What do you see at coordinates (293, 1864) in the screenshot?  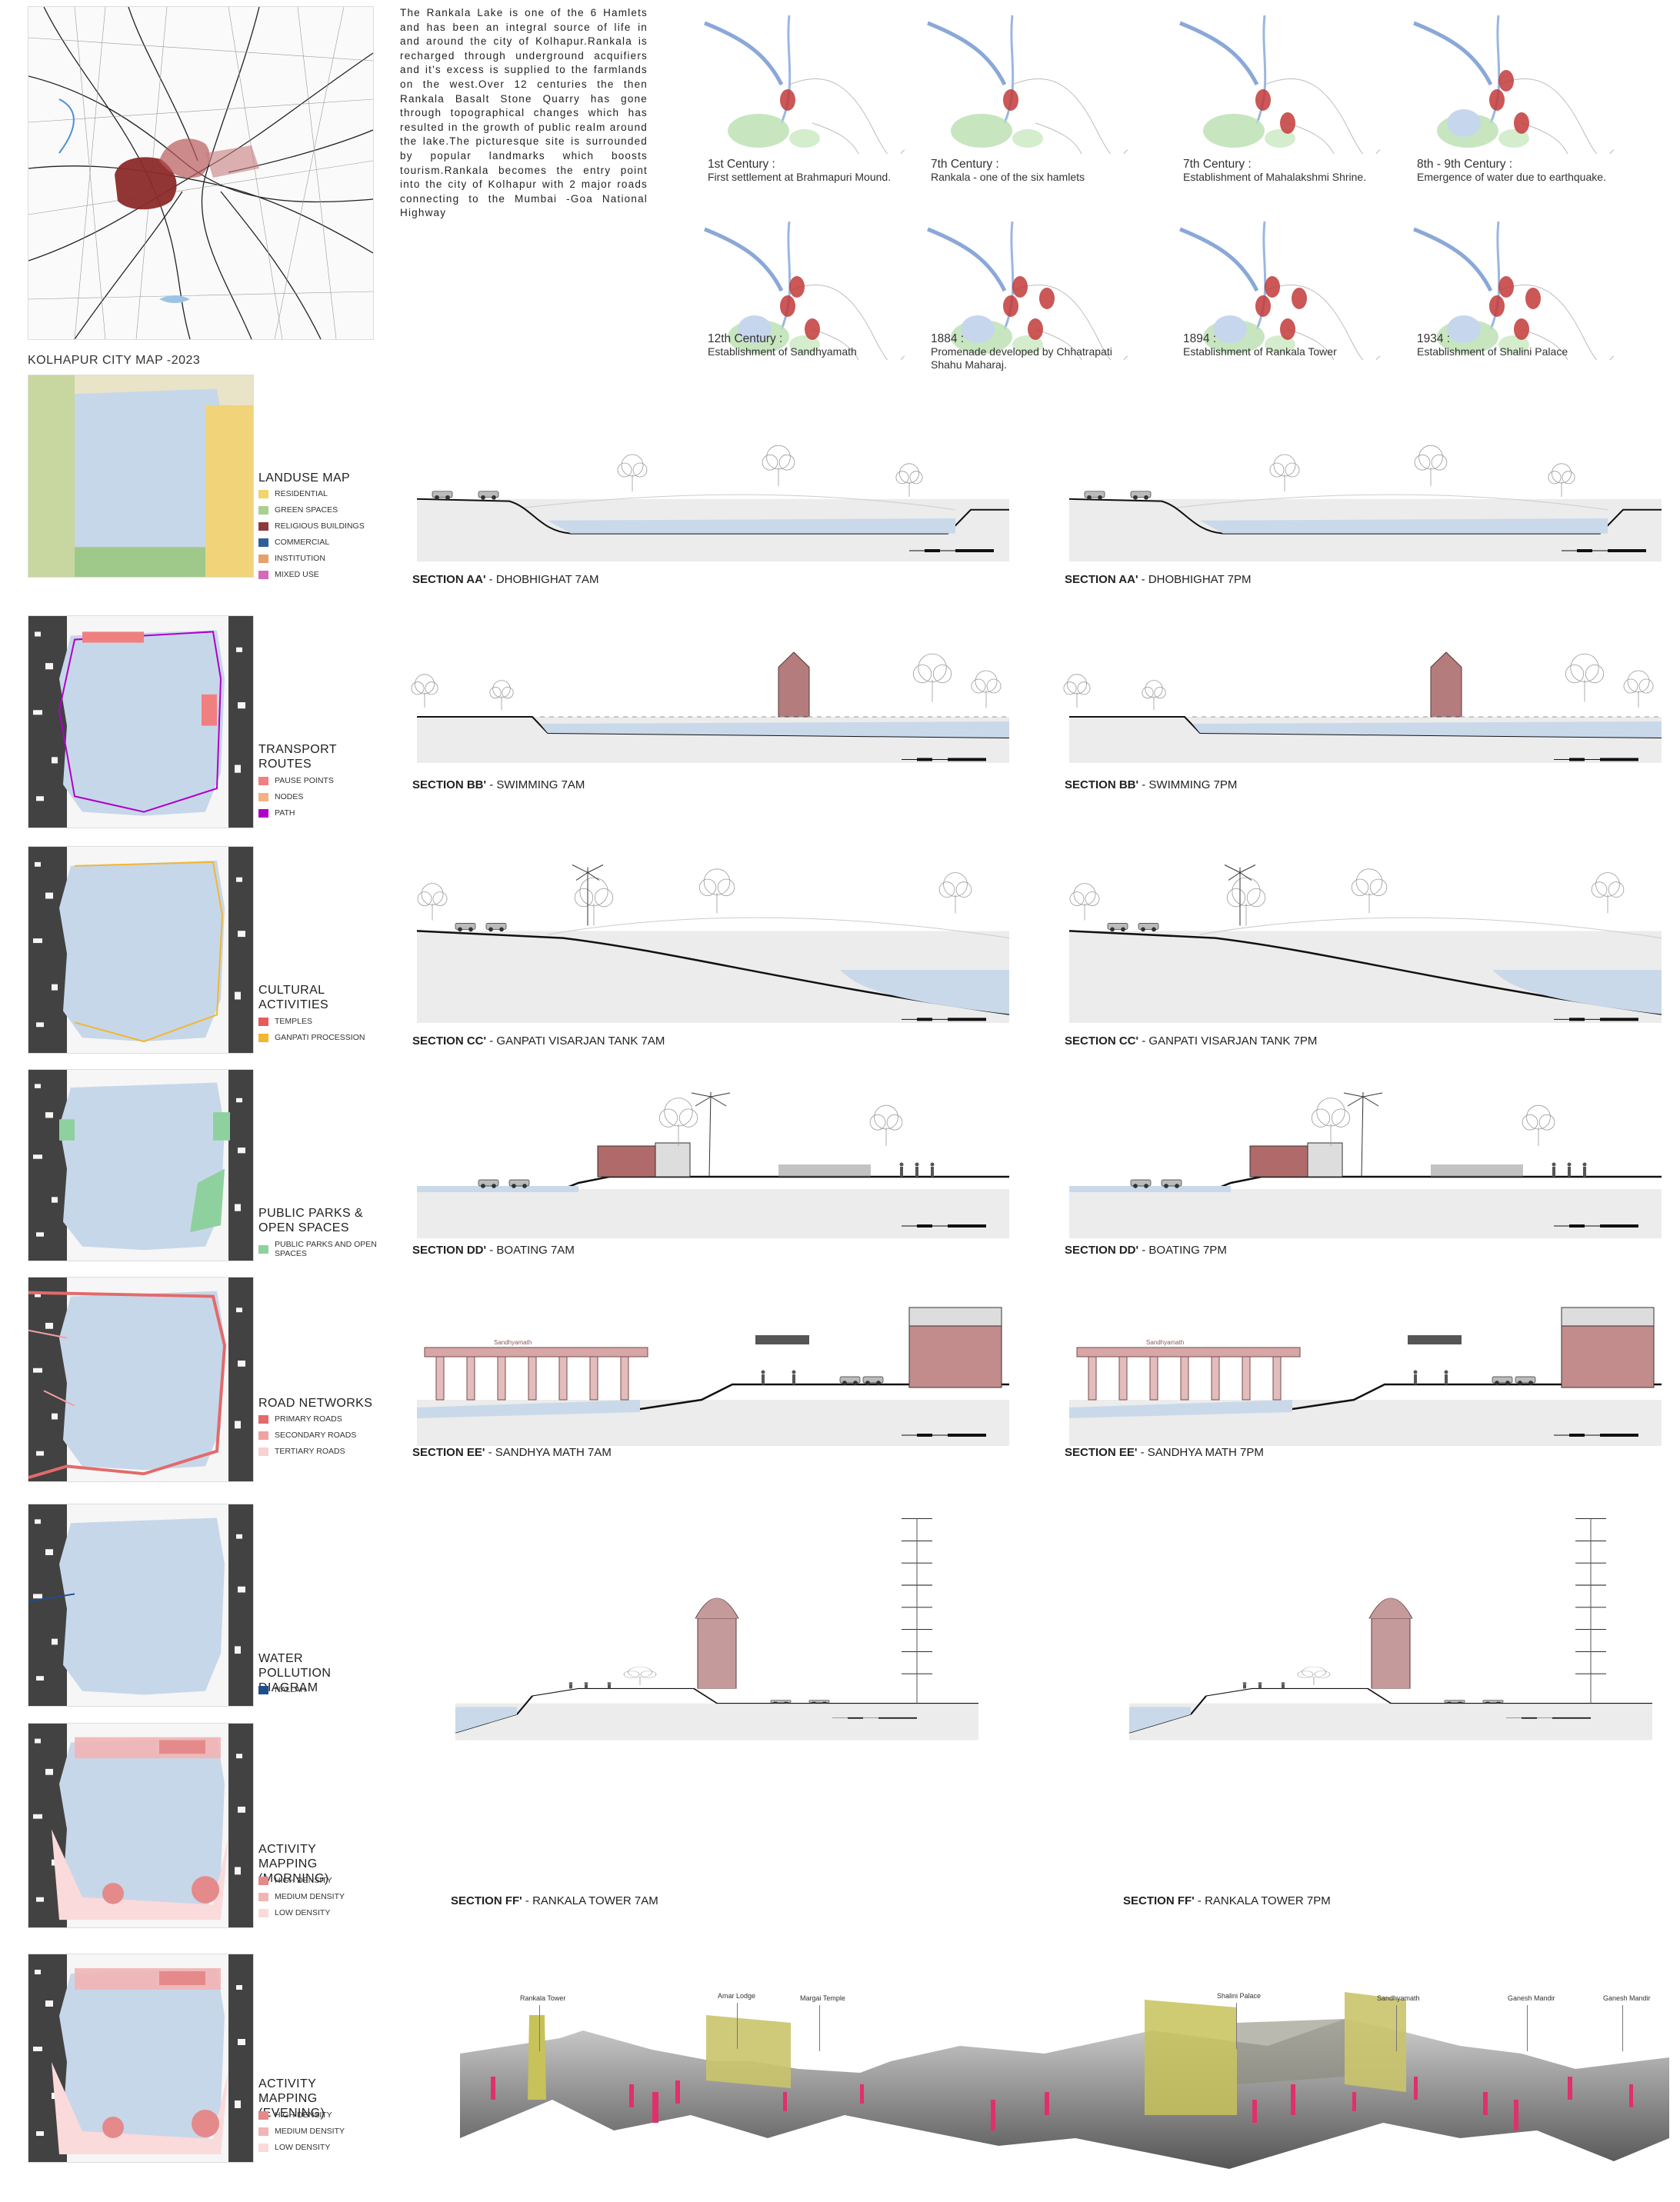 I see `legend-title: ACTIVITY MAPPING (MORNING)` at bounding box center [293, 1864].